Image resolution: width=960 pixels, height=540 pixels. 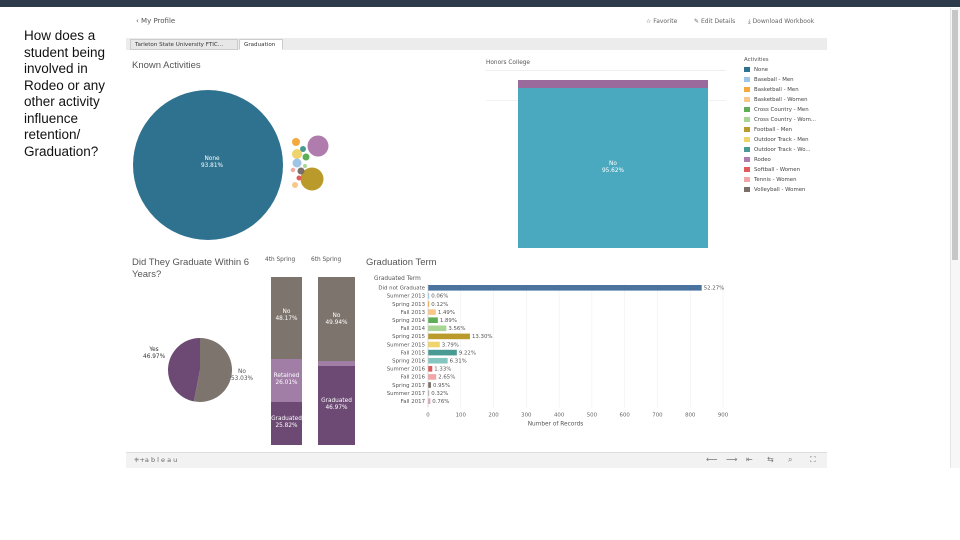 I want to click on x-tick-label: 900, so click(x=723, y=416).